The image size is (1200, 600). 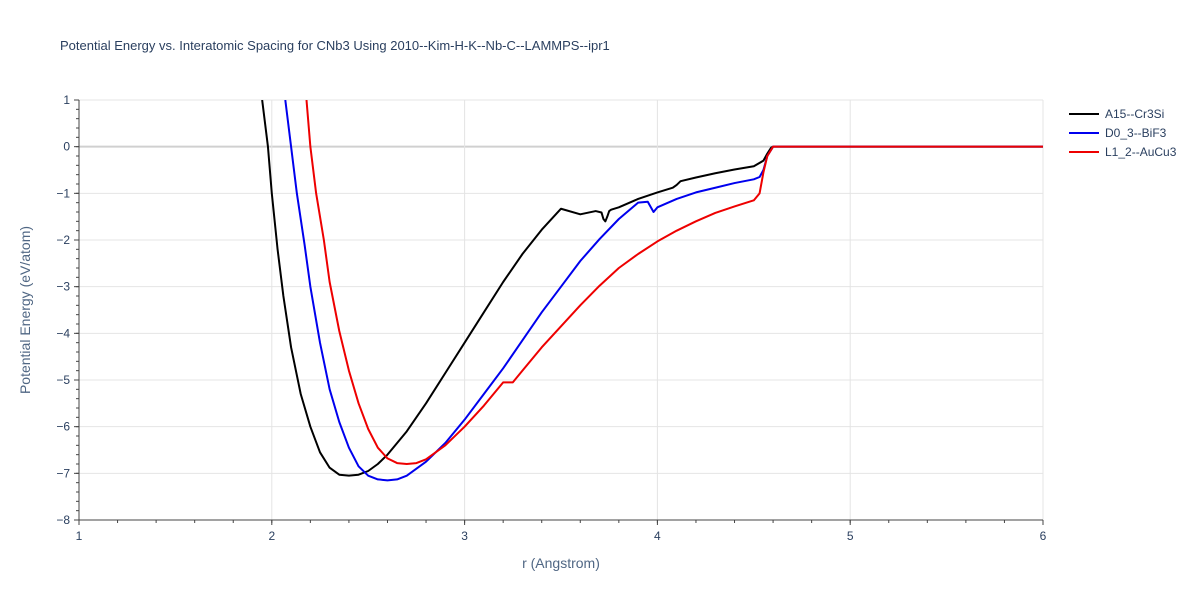 What do you see at coordinates (63, 287) in the screenshot?
I see `y-tick-label: −3` at bounding box center [63, 287].